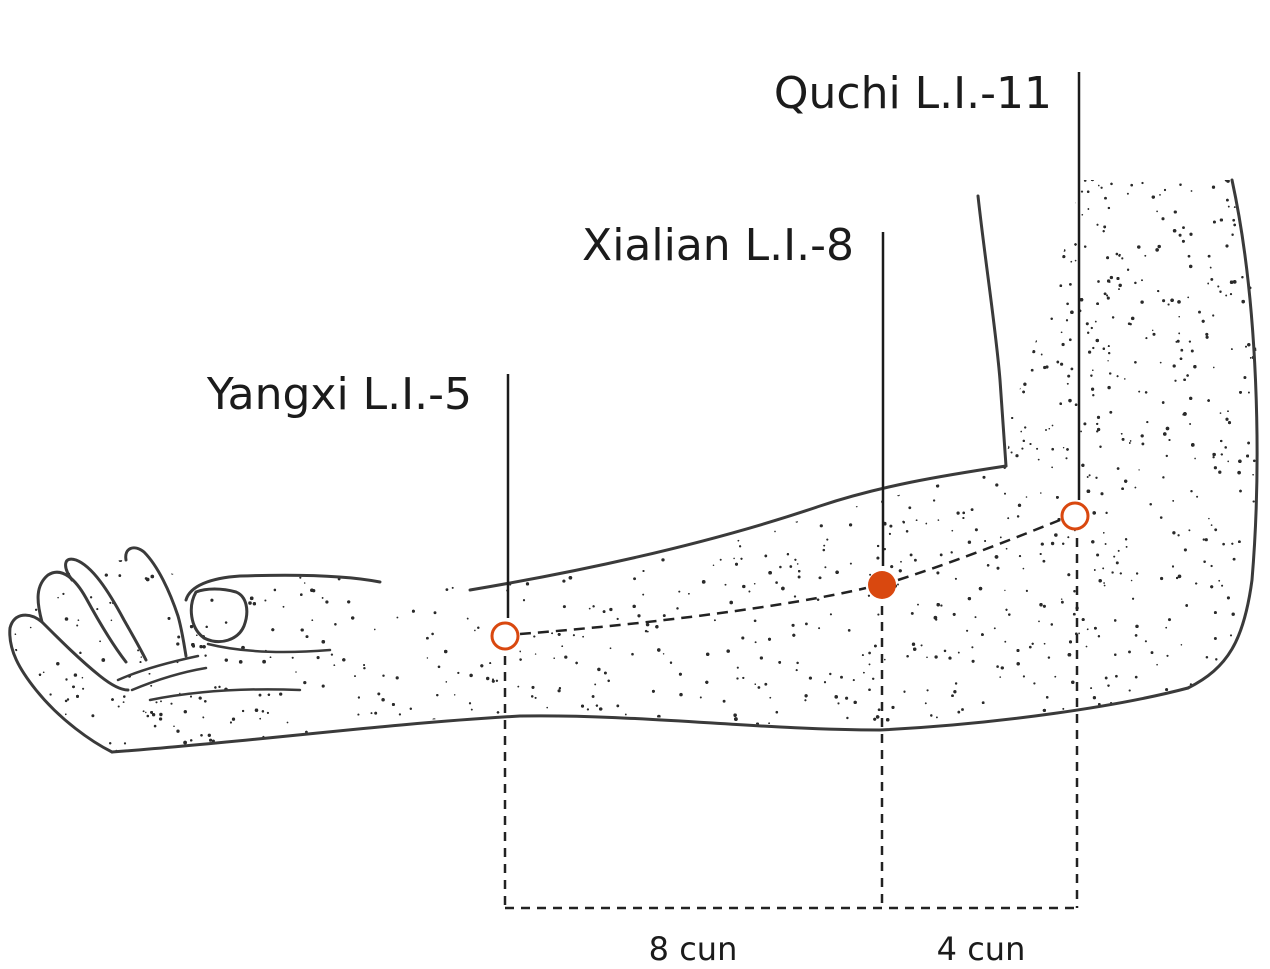 The height and width of the screenshot is (969, 1270). I want to click on quchi-point-marker, so click(1075, 516).